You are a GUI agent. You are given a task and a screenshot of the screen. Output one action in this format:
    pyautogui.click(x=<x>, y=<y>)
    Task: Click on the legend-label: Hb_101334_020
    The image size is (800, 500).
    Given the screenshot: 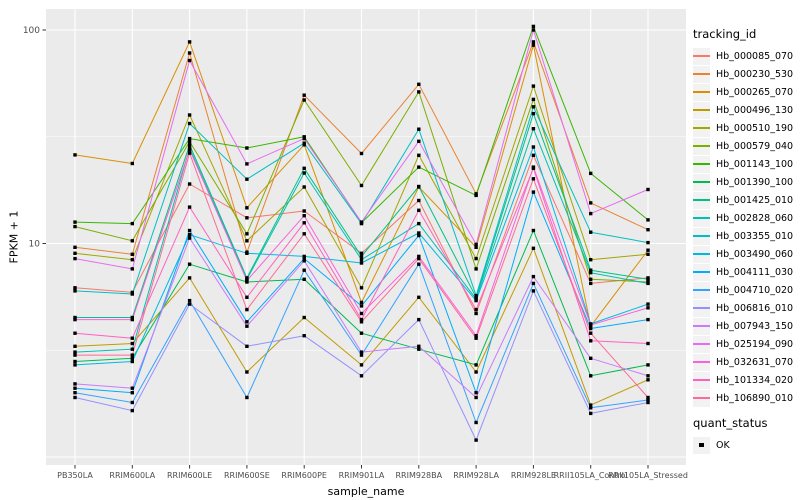 What is the action you would take?
    pyautogui.click(x=755, y=380)
    